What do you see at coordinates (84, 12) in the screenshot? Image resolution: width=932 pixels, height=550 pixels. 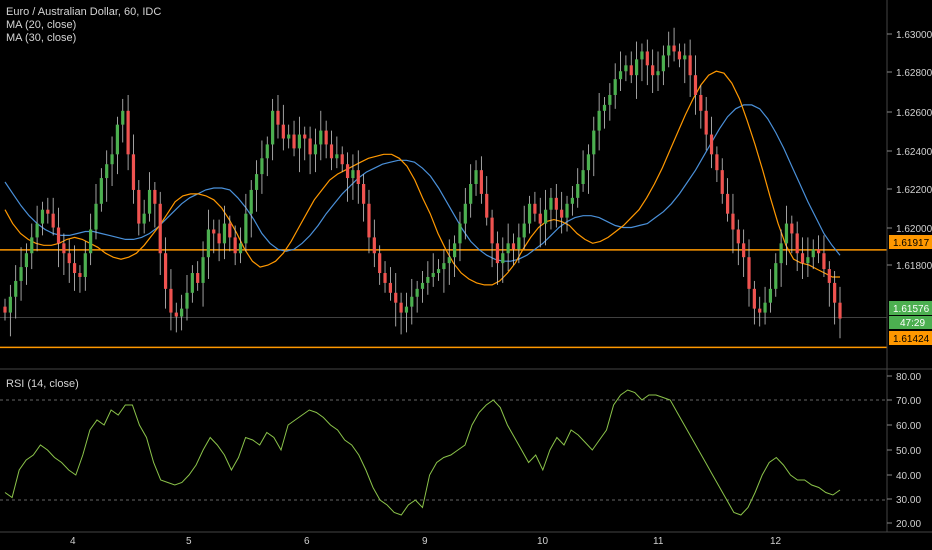 I see `symbol-title: Euro / Australian Dollar, 60, IDC` at bounding box center [84, 12].